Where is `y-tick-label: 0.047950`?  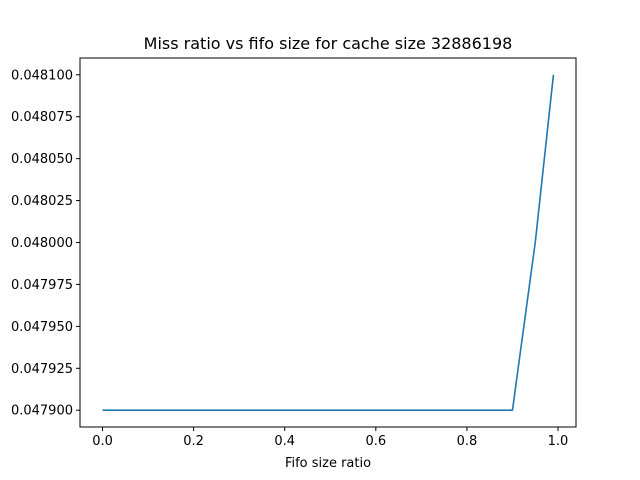 y-tick-label: 0.047950 is located at coordinates (42, 327).